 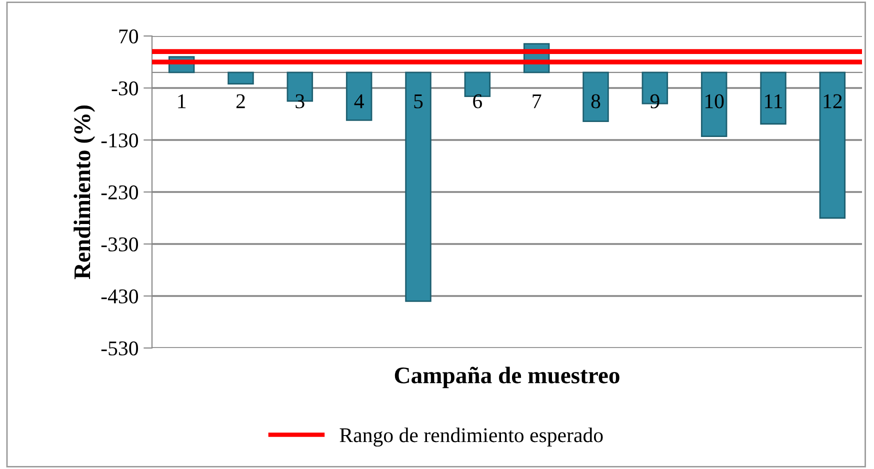 I want to click on legend-label: Rango de rendimiento esperado, so click(x=471, y=437).